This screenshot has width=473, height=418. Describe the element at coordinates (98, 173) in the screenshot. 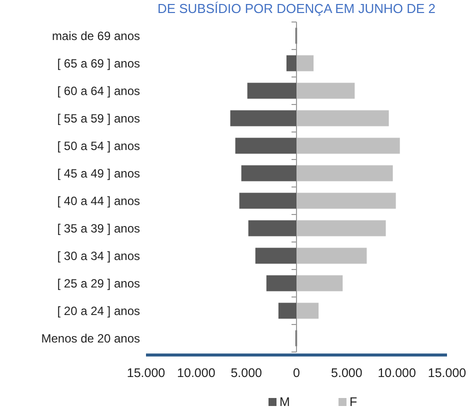

I see `y-tick-label: [ 45 a 49 ] anos` at that location.